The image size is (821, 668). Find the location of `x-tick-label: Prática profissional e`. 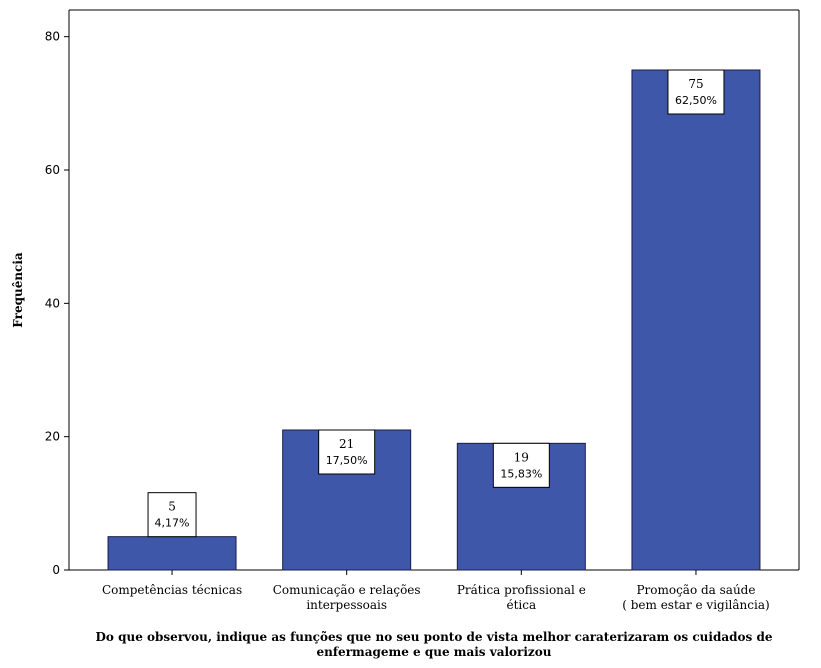

x-tick-label: Prática profissional e is located at coordinates (521, 590).